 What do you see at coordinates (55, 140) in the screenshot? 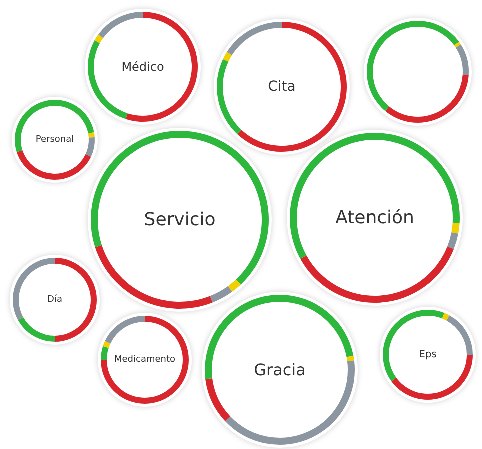
I see `text: Personal` at bounding box center [55, 140].